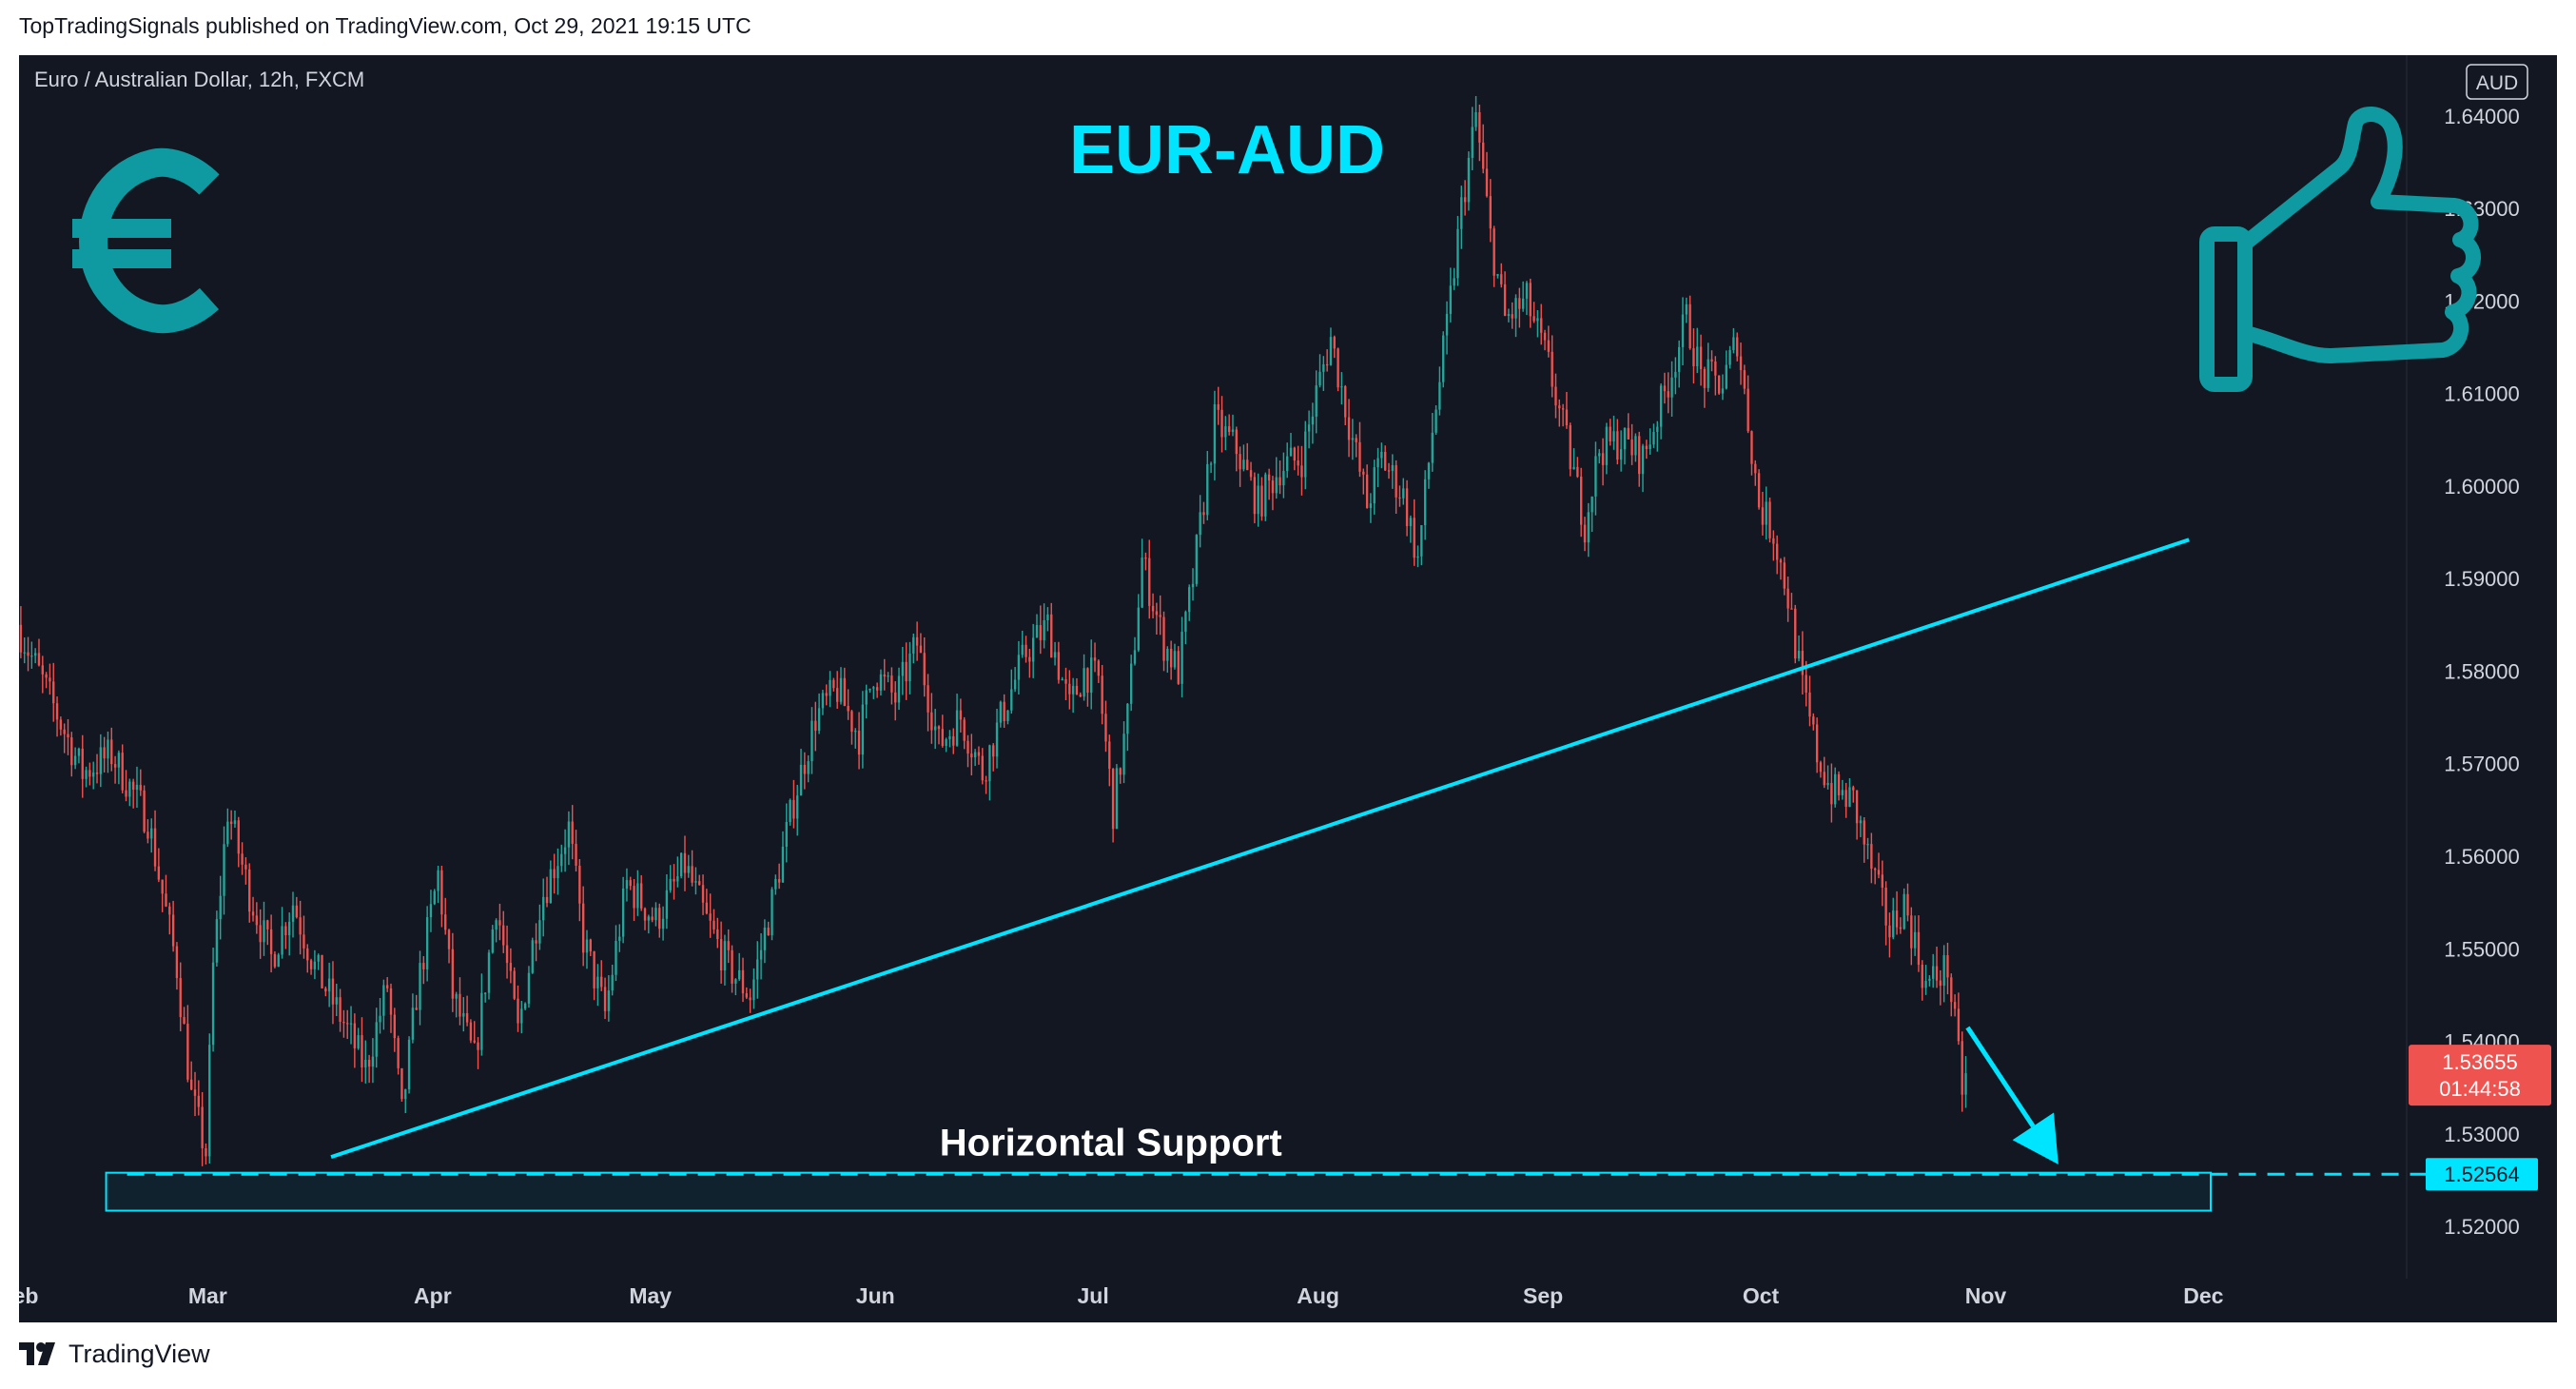 The width and height of the screenshot is (2576, 1389). What do you see at coordinates (199, 79) in the screenshot?
I see `symbol-label: Euro / Australian Dollar, 12h, FXCM` at bounding box center [199, 79].